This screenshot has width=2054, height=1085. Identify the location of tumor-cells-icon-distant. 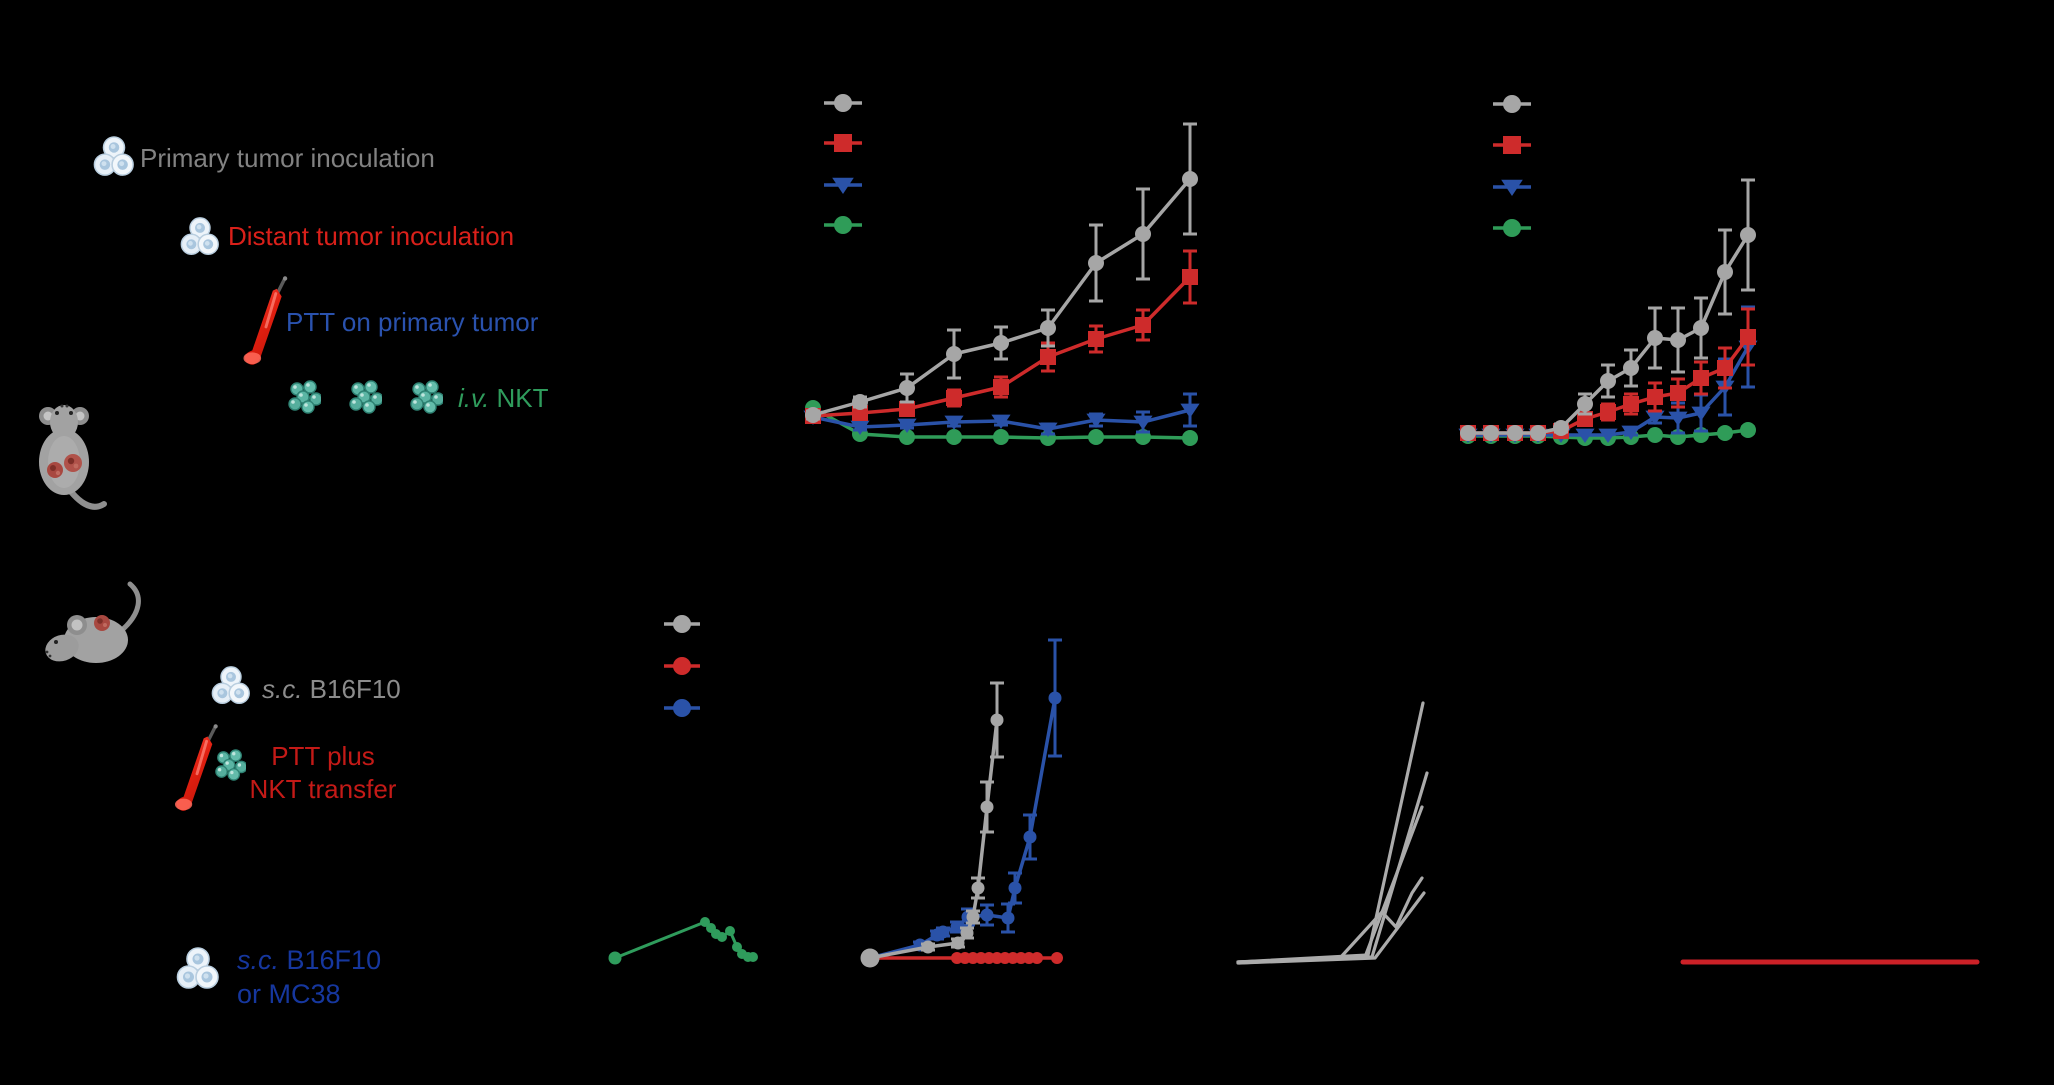
(200, 237).